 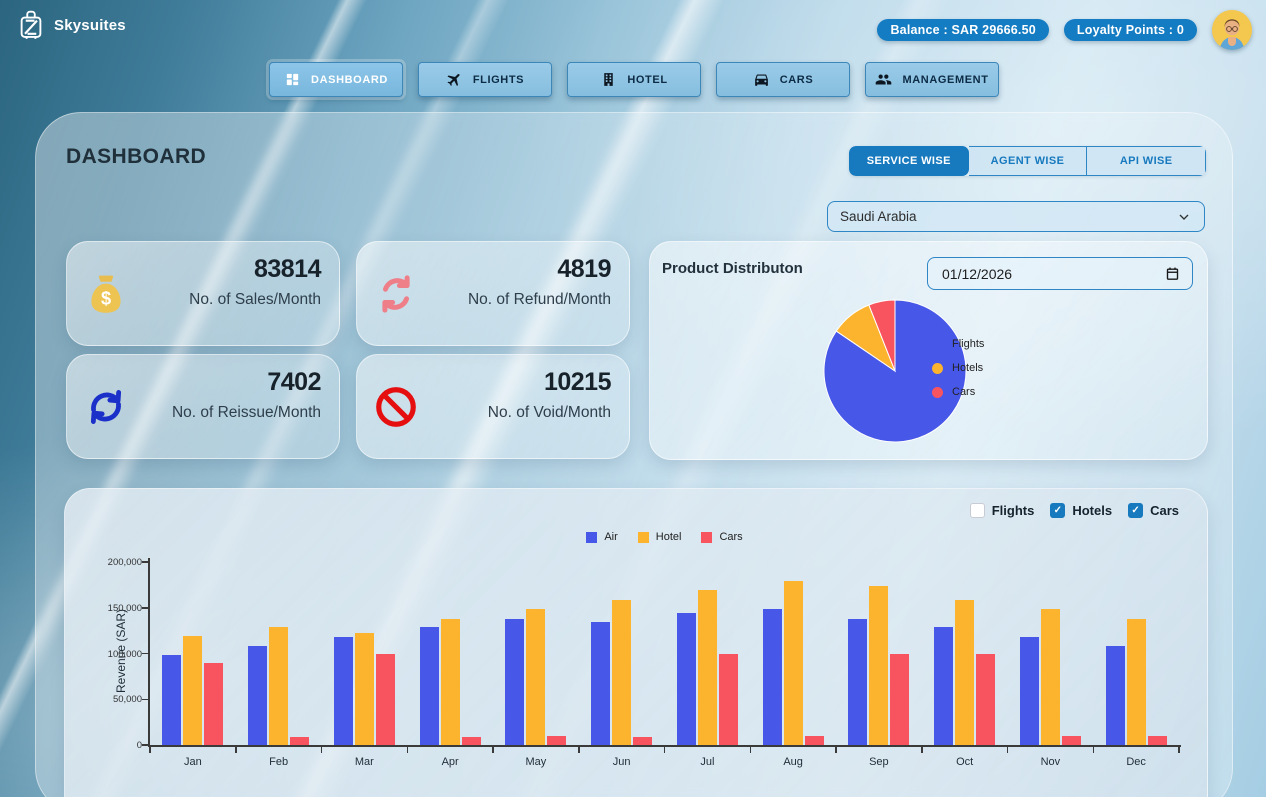 I want to click on bar-cars-sep, so click(x=900, y=699).